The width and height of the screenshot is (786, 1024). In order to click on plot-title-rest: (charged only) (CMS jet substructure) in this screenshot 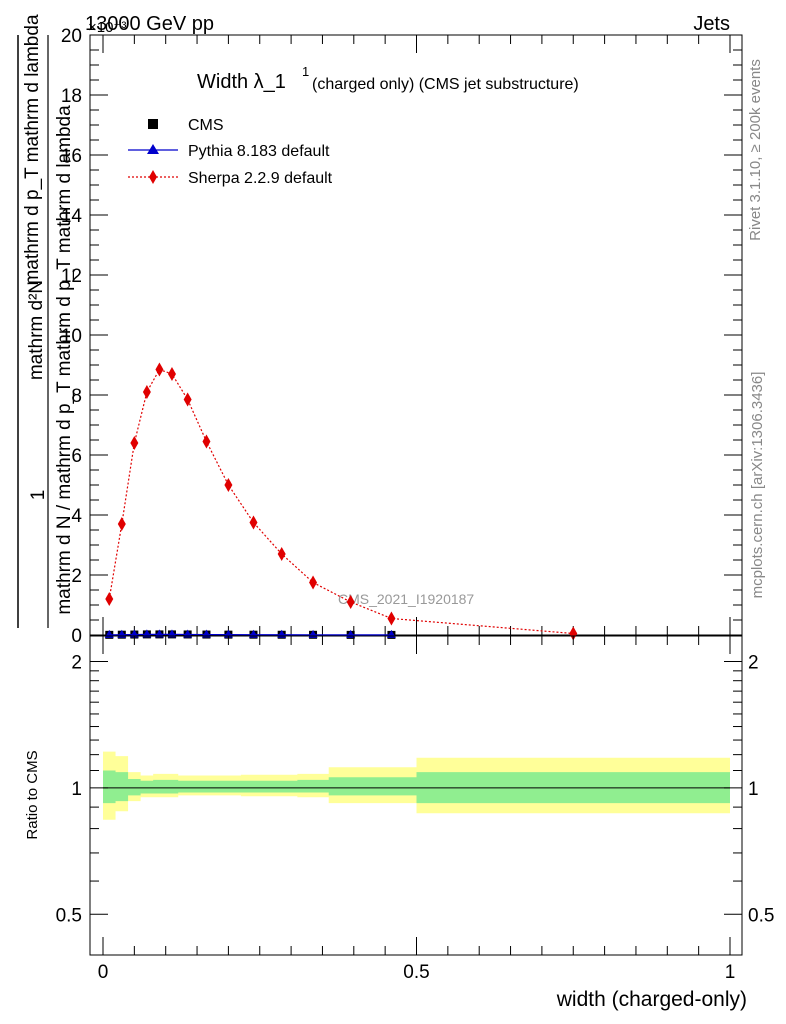, I will do `click(445, 84)`.